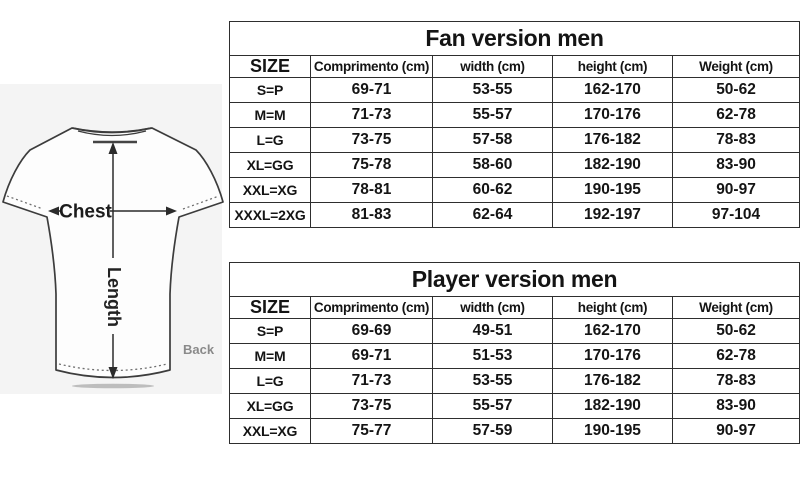  What do you see at coordinates (199, 349) in the screenshot?
I see `back-label: Back` at bounding box center [199, 349].